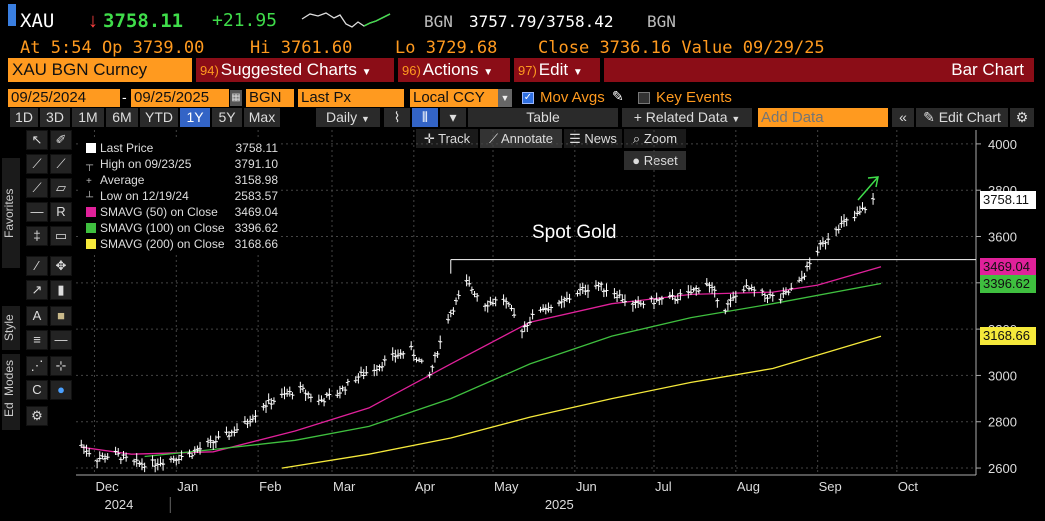 The image size is (1045, 521). I want to click on fill-color-icon: ■, so click(61, 316).